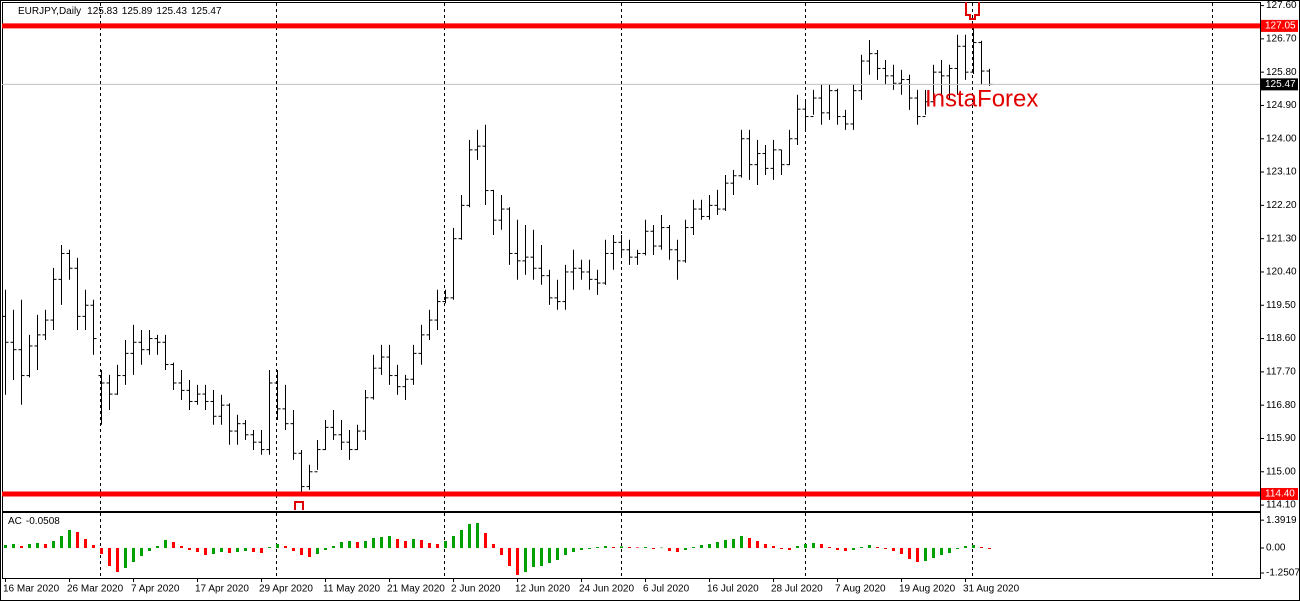  I want to click on y-tick-label: 126.70, so click(1281, 38).